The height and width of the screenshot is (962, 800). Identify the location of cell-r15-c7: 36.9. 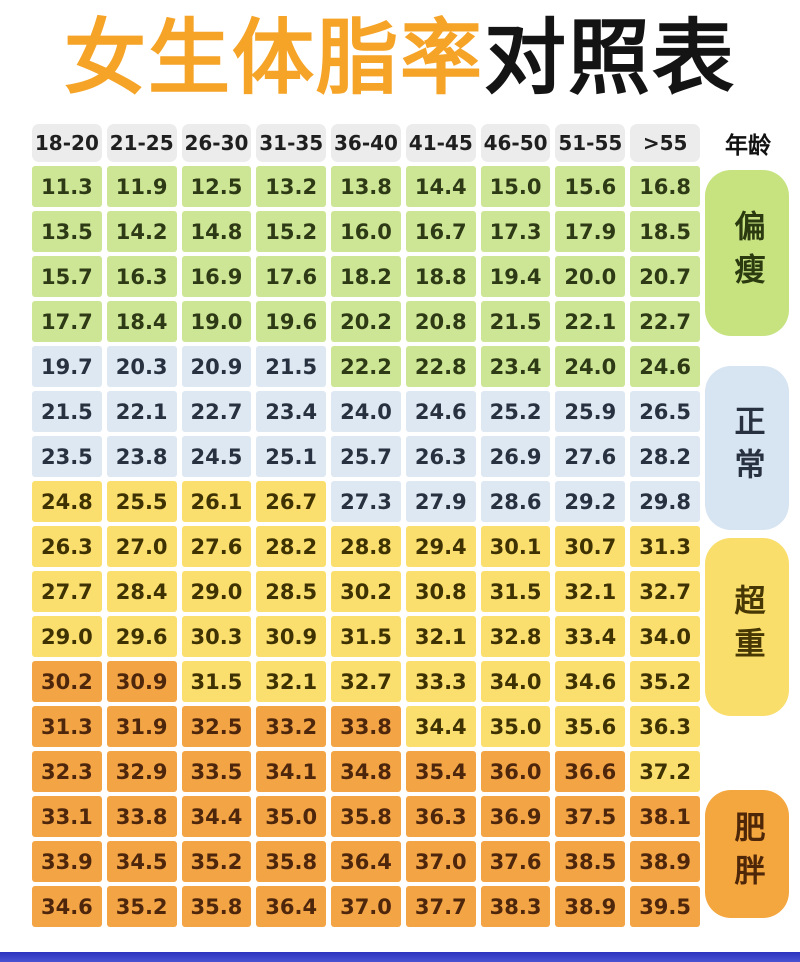
(515, 816).